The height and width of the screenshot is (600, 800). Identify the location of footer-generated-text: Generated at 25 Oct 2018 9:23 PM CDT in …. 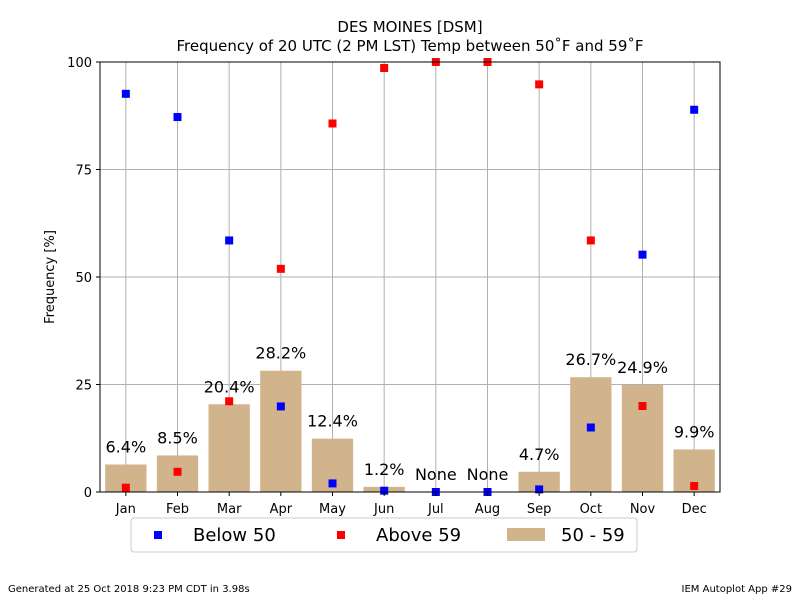
(129, 589).